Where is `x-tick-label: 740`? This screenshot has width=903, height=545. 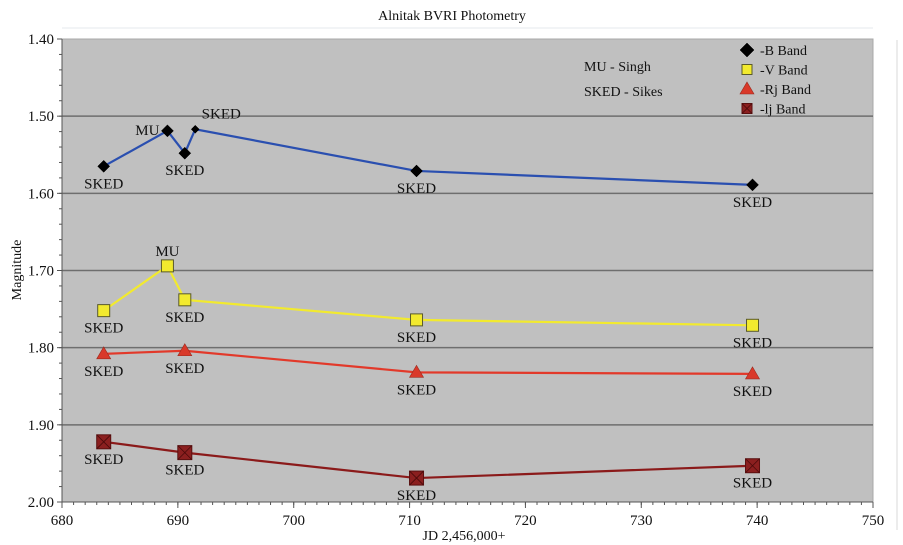 x-tick-label: 740 is located at coordinates (757, 521).